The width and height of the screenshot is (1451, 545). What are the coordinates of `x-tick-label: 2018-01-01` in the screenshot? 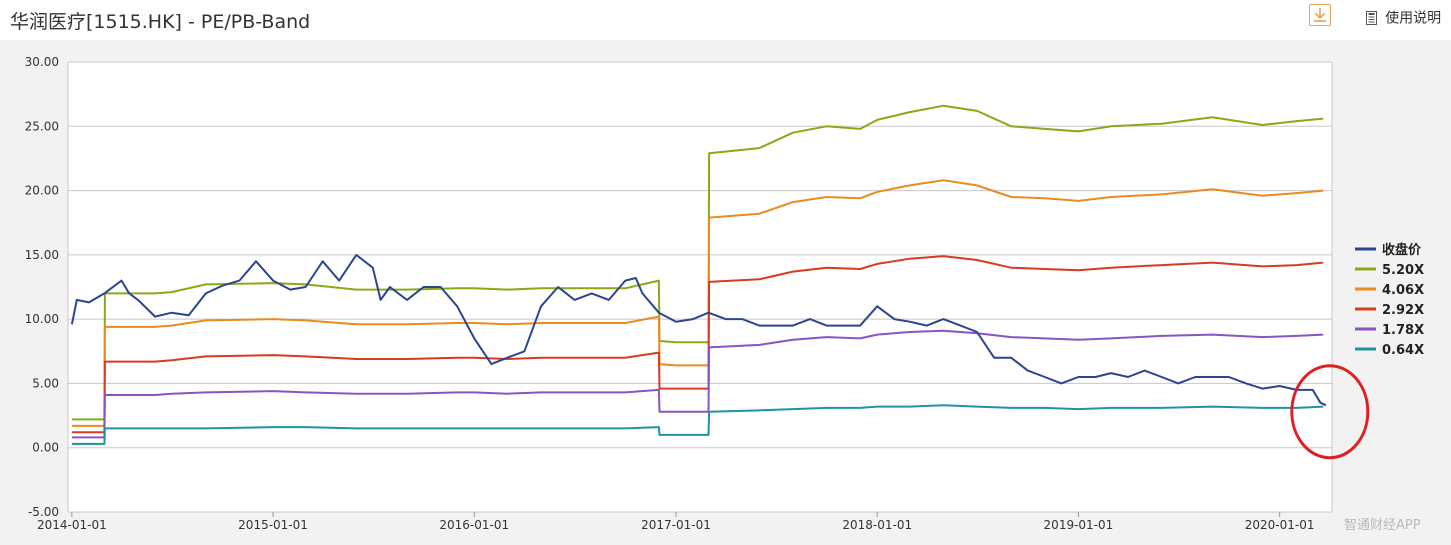 It's located at (877, 525).